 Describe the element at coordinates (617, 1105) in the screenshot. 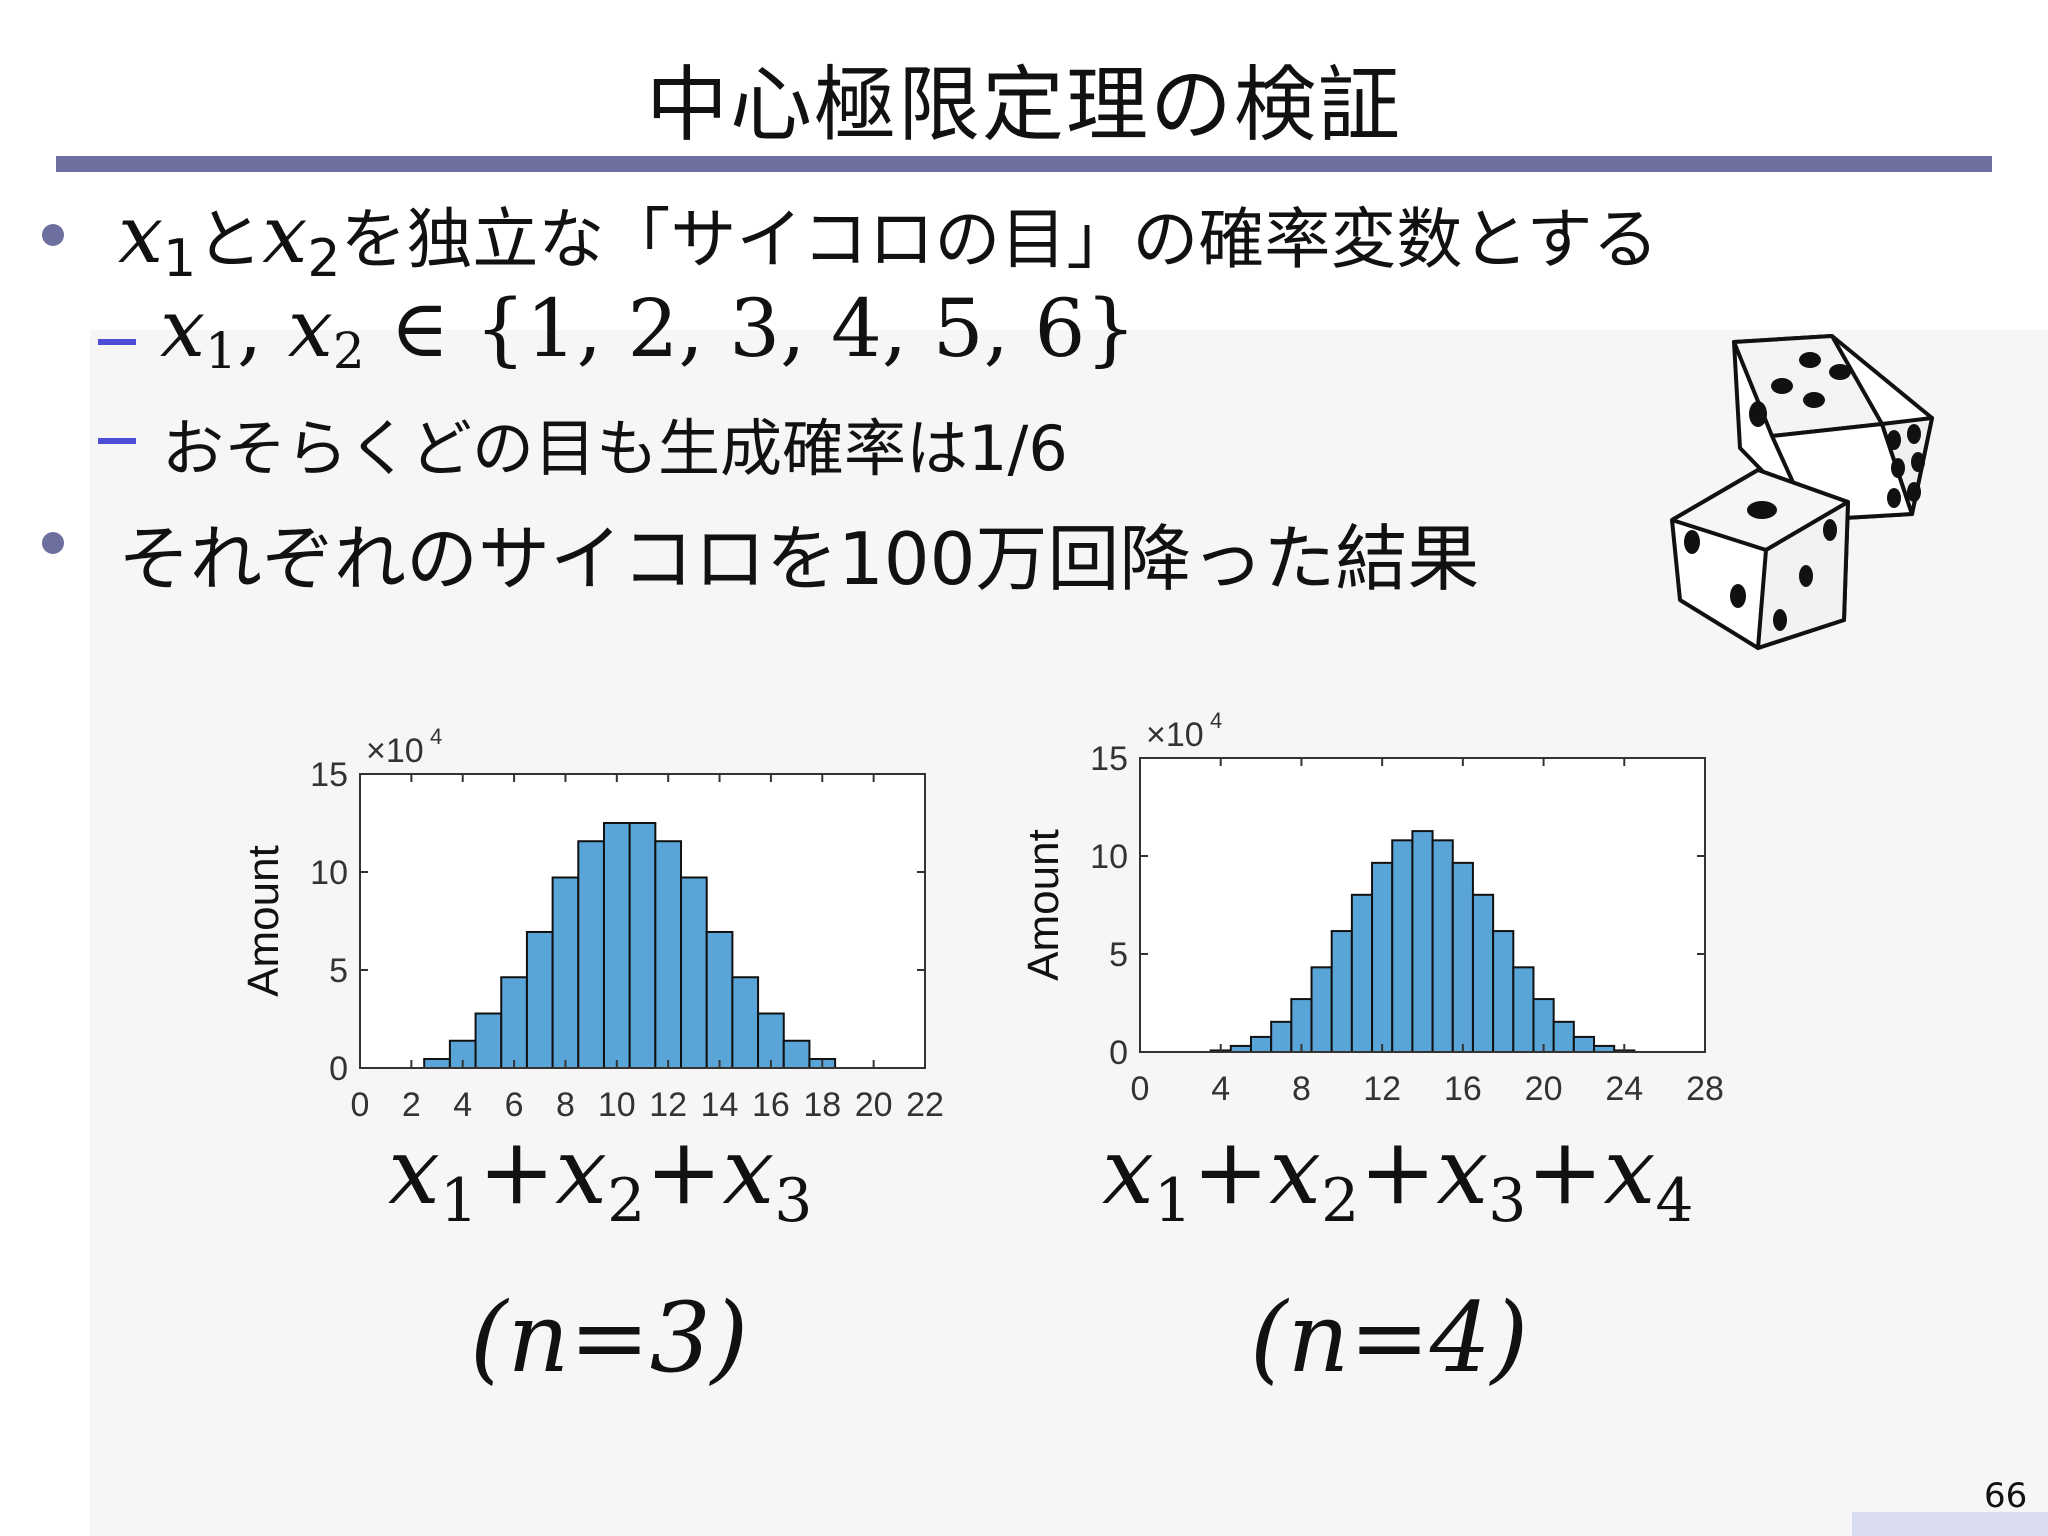

I see `x-tick-label: 10` at that location.